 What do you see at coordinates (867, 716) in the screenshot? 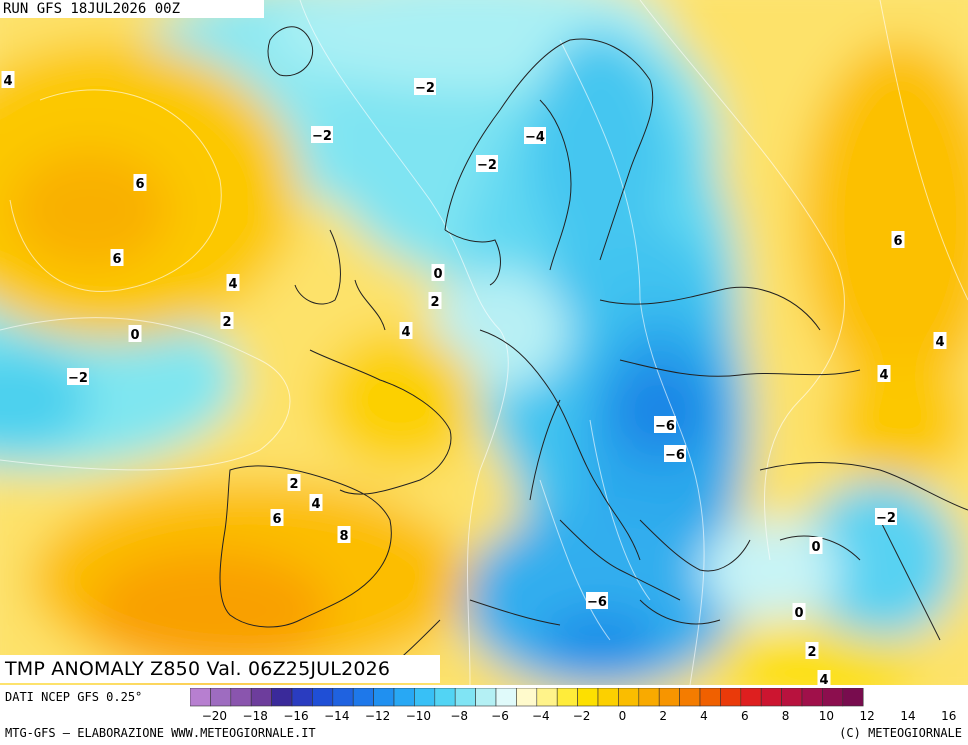
I see `legend-tick-label: 12` at bounding box center [867, 716].